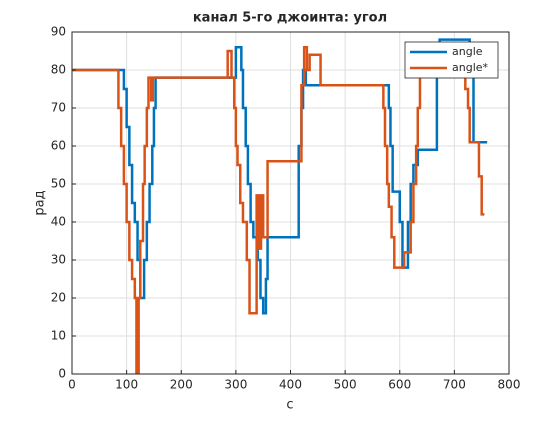 The height and width of the screenshot is (424, 560). I want to click on y-tick-label: 10, so click(58, 336).